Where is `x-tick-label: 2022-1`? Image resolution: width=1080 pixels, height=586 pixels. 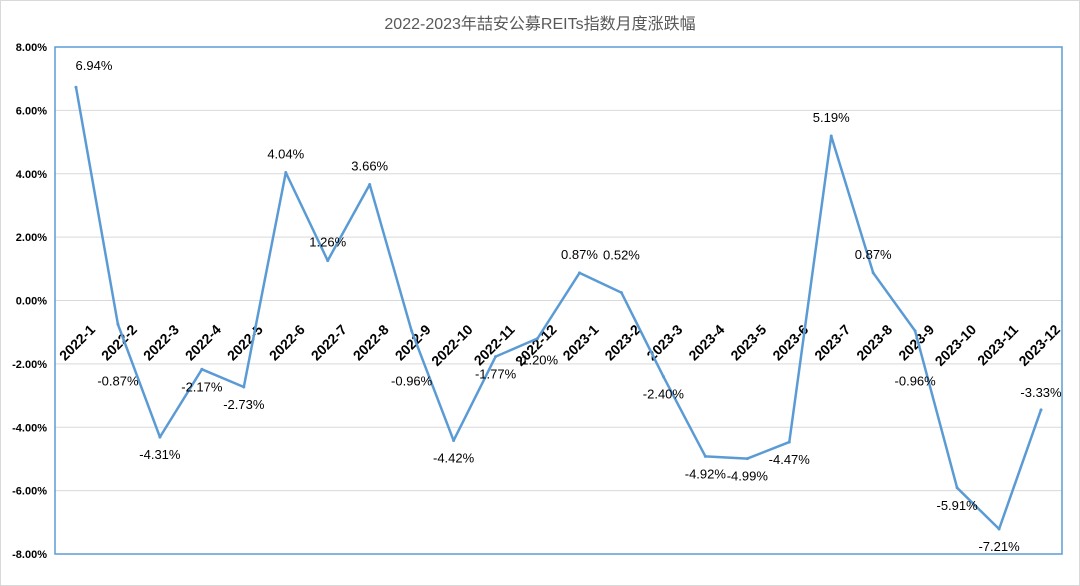
x-tick-label: 2022-1 is located at coordinates (77, 342).